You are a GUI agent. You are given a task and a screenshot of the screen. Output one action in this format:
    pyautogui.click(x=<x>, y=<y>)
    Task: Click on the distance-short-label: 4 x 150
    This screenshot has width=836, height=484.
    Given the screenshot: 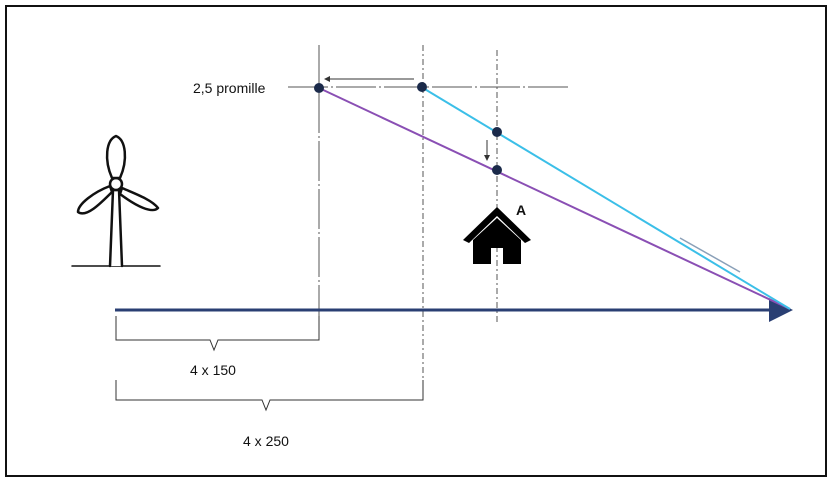 What is the action you would take?
    pyautogui.click(x=213, y=370)
    